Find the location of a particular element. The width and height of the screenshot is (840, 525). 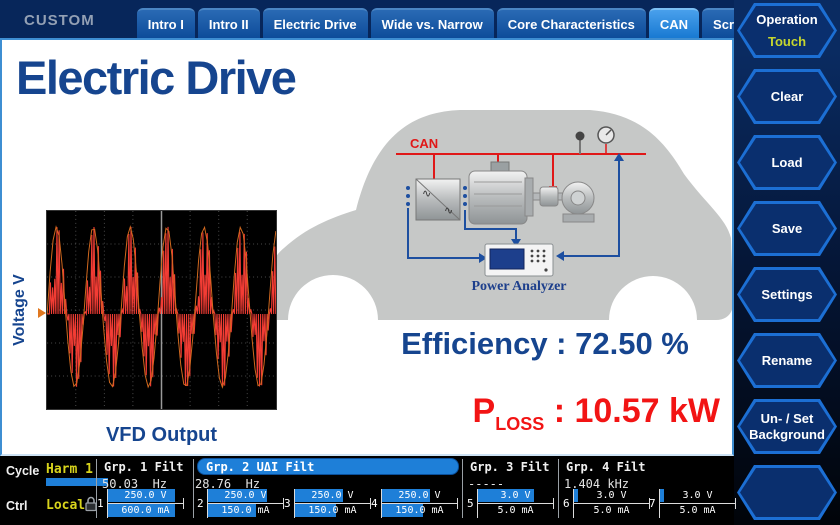

cycle-mode-value: Harm 1 is located at coordinates (69, 469).